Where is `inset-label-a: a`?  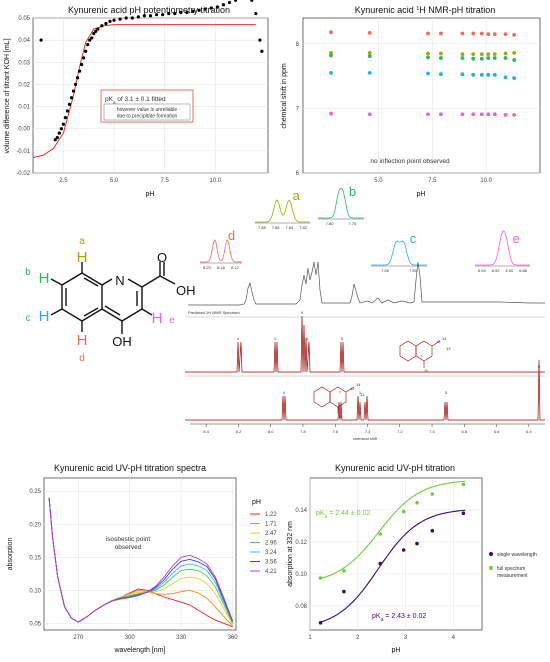
inset-label-a: a is located at coordinates (297, 195).